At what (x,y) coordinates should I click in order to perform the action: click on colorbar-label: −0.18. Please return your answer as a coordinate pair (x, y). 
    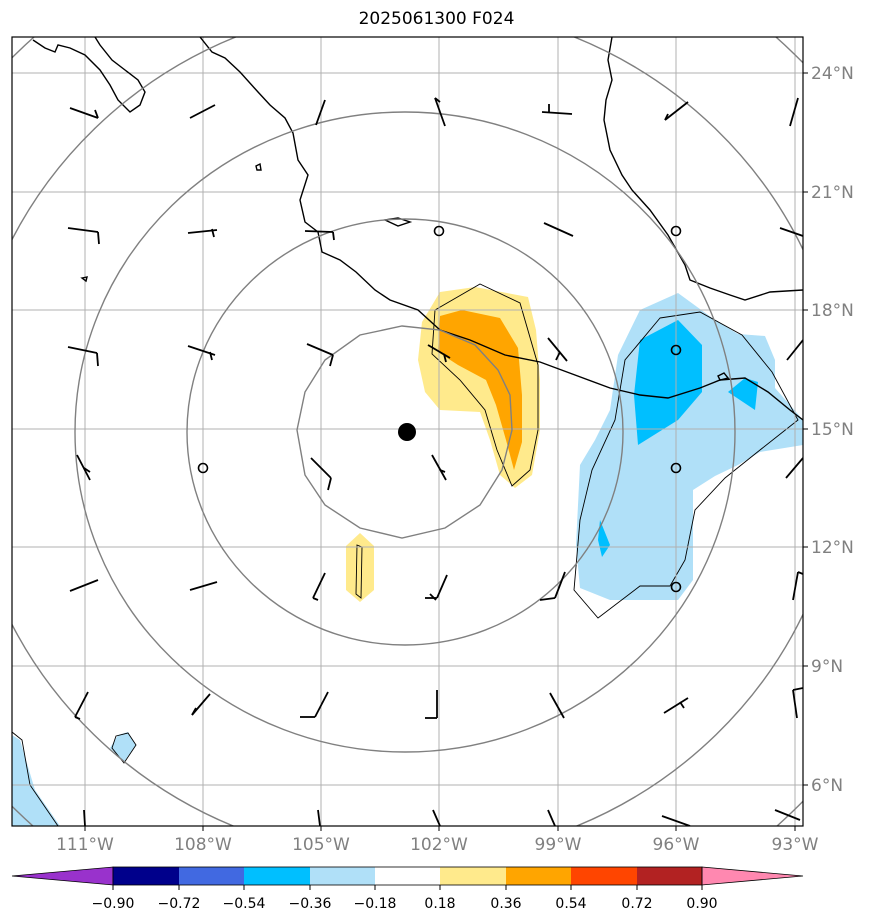
    Looking at the image, I should click on (375, 904).